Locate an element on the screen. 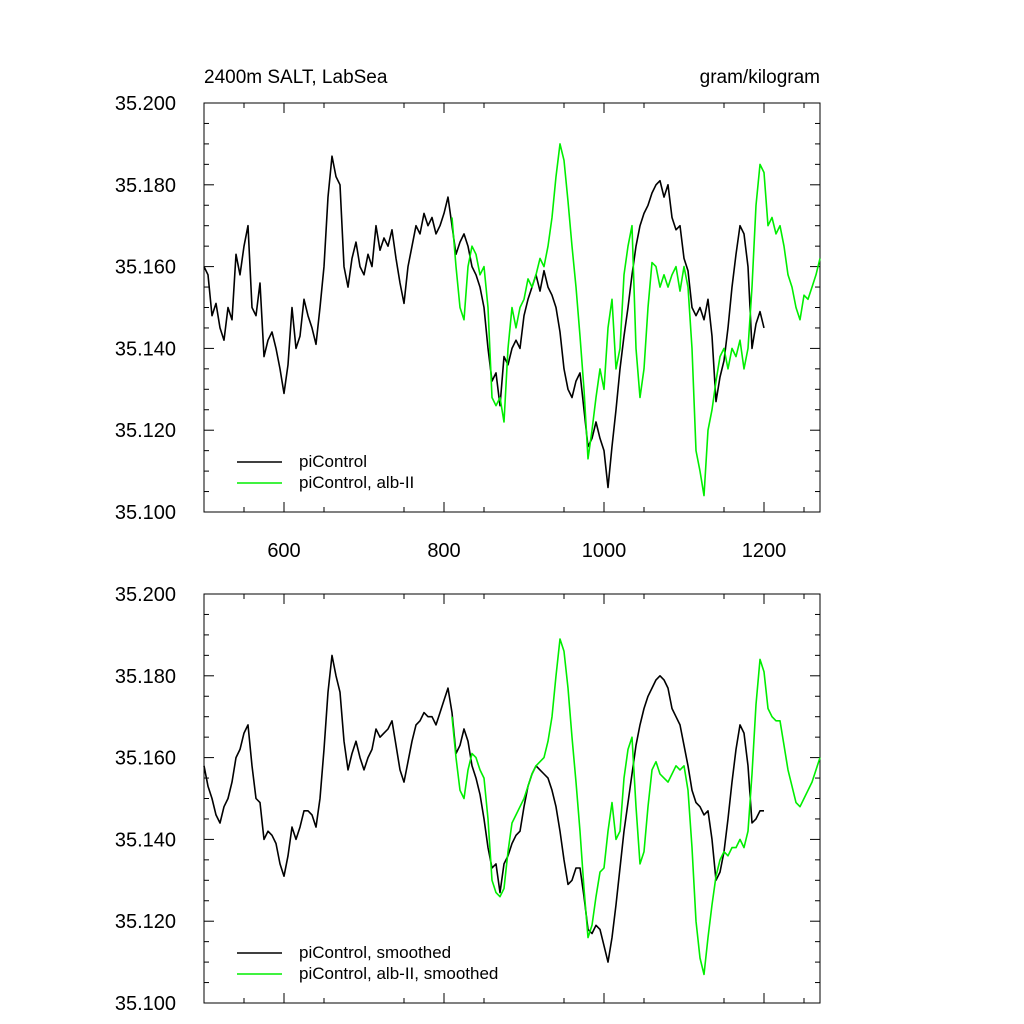 This screenshot has width=1024, height=1024. chart-title-right: gram/kilogram is located at coordinates (760, 77).